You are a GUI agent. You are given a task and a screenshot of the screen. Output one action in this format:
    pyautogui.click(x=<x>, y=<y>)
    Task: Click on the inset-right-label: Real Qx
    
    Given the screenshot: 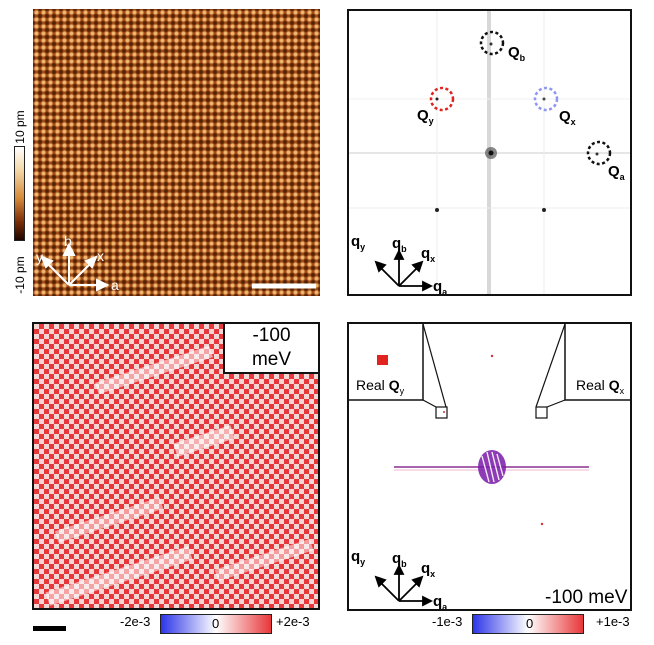 What is the action you would take?
    pyautogui.click(x=600, y=386)
    